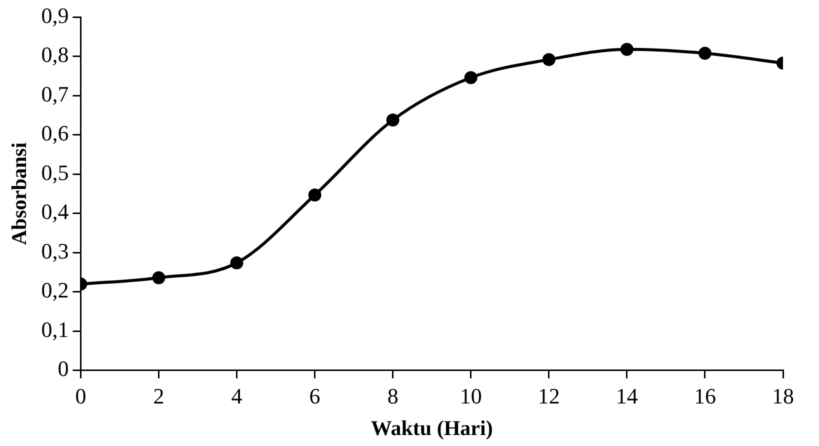 This screenshot has width=819, height=446. What do you see at coordinates (55, 290) in the screenshot?
I see `y-tick-label: 0,2` at bounding box center [55, 290].